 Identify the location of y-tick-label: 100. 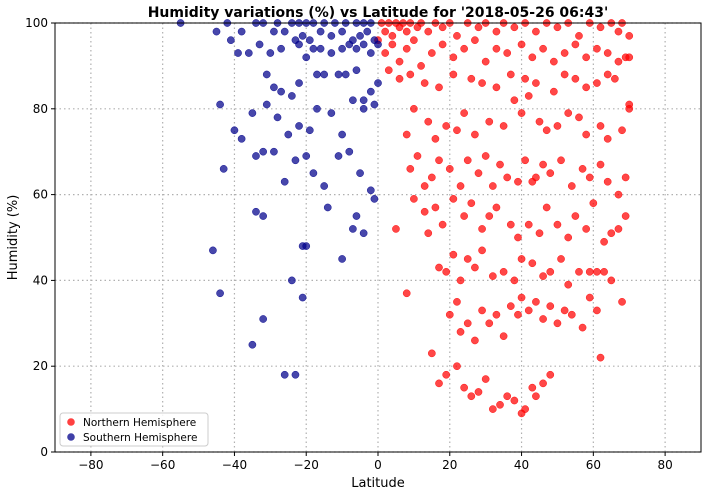
(36, 23).